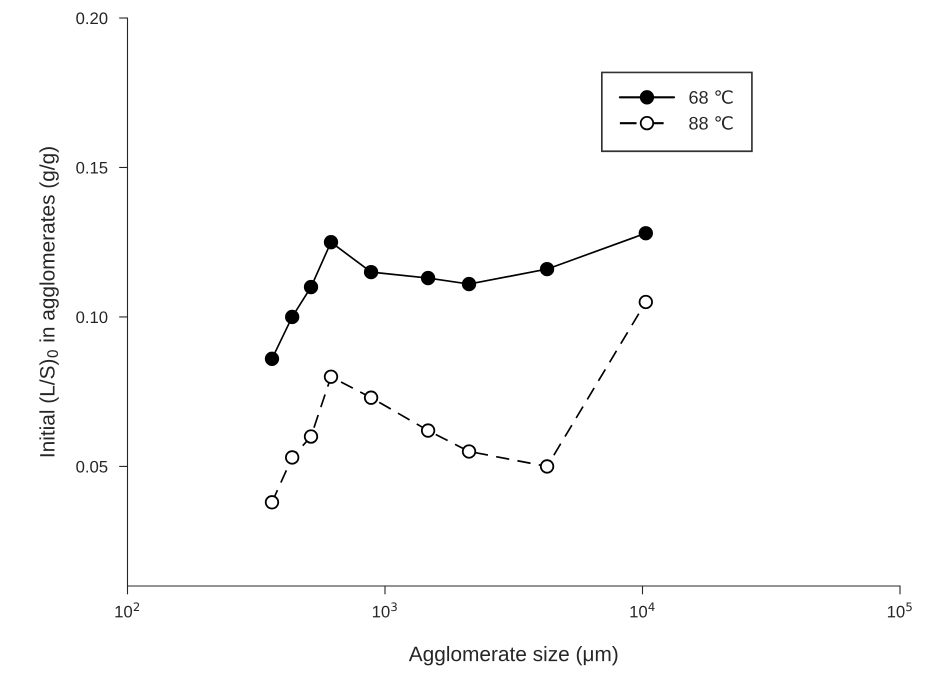 The height and width of the screenshot is (692, 936). I want to click on x-tick-label: 10$^{3}$, so click(384, 610).